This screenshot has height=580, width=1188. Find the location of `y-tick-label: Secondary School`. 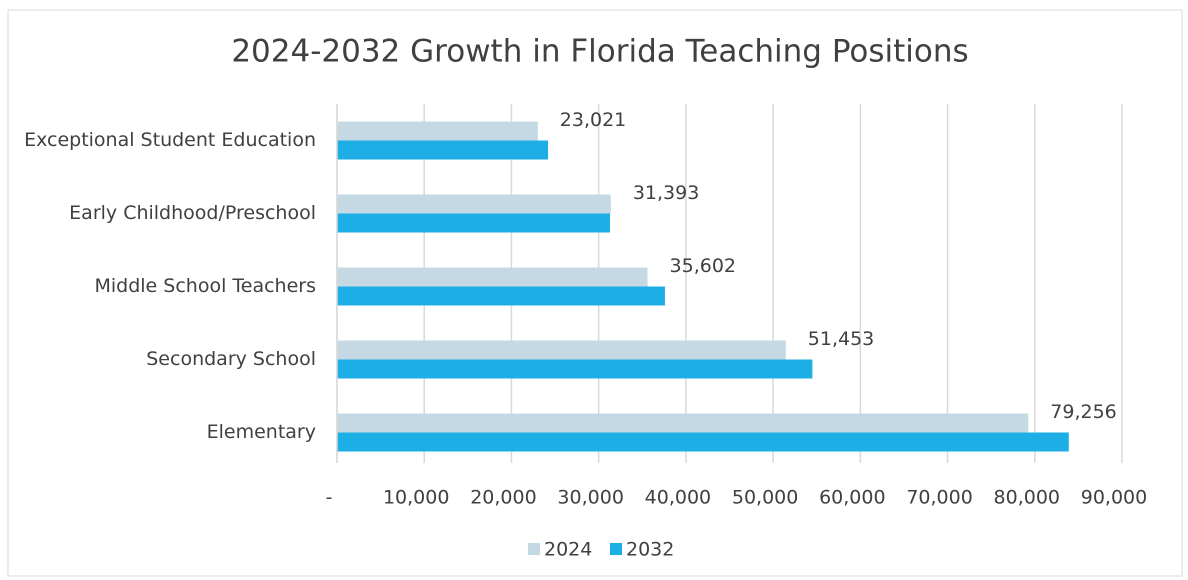

y-tick-label: Secondary School is located at coordinates (231, 359).